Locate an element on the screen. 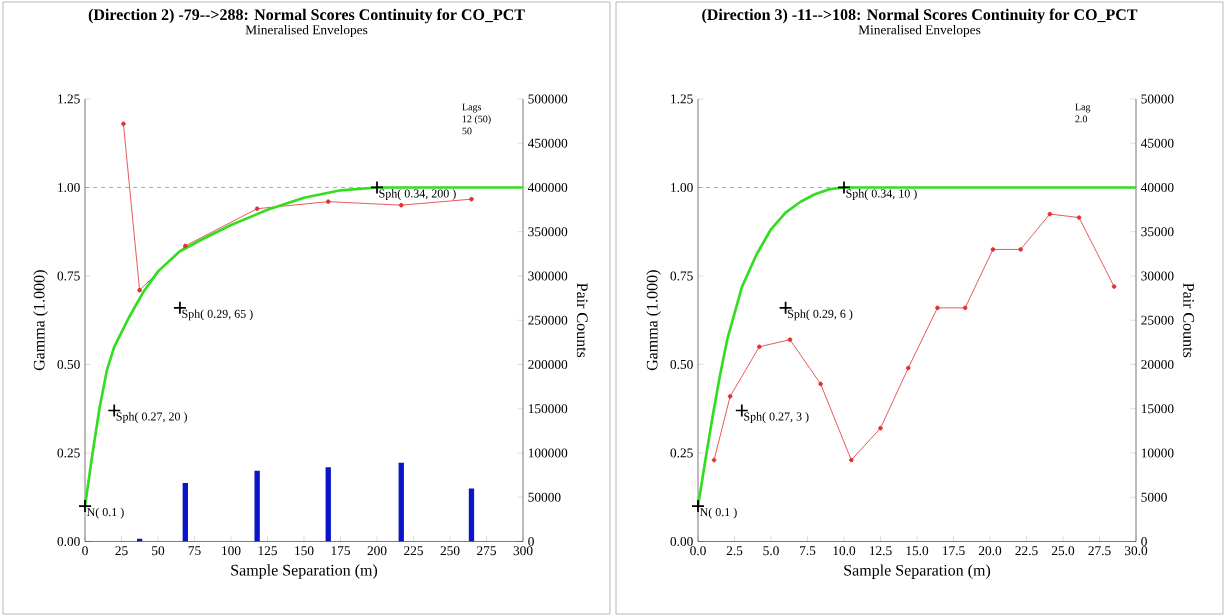 The image size is (1226, 616). x-tick-label: 10.0 is located at coordinates (844, 551).